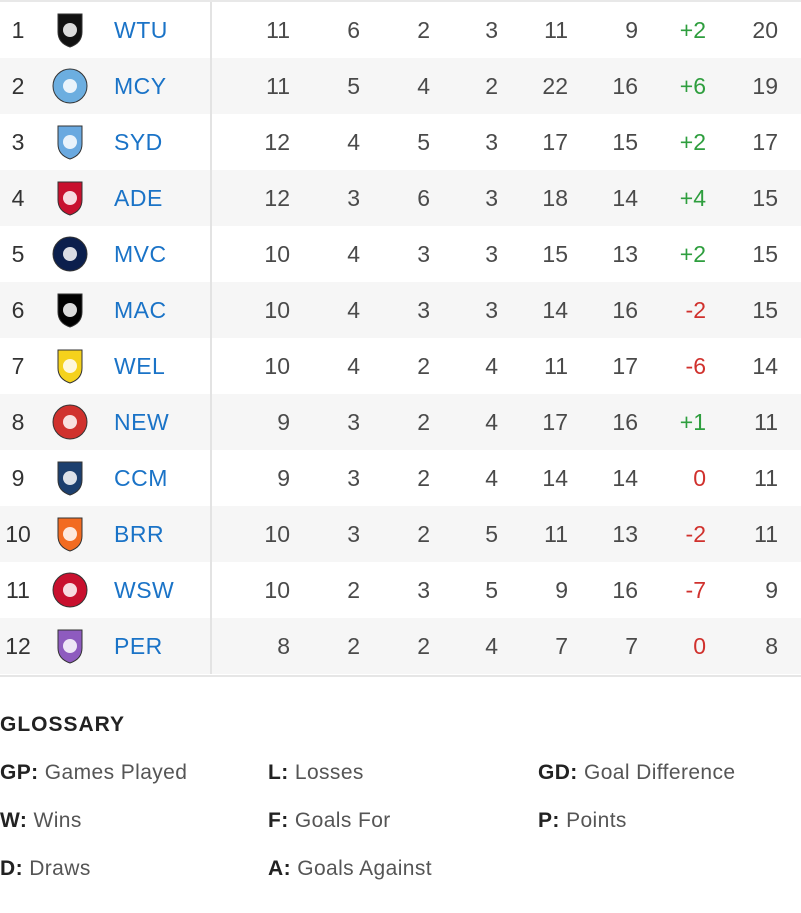 The width and height of the screenshot is (801, 913). Describe the element at coordinates (18, 198) in the screenshot. I see `rank-cell: 4` at that location.